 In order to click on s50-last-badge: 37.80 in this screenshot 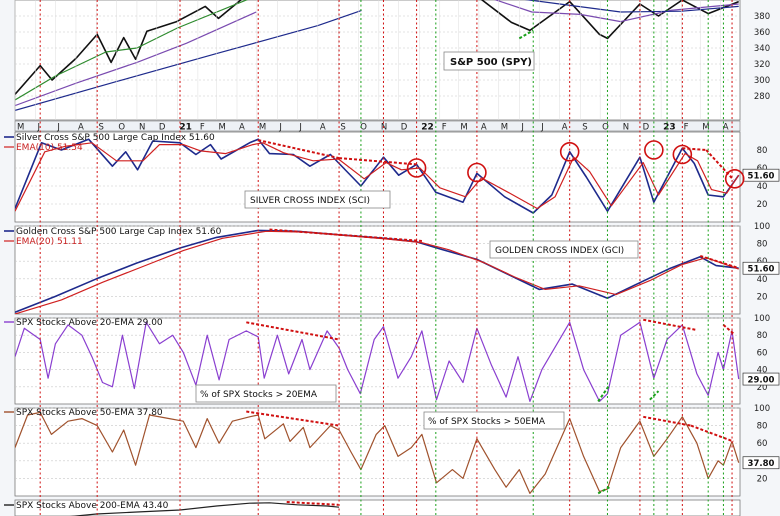, I will do `click(761, 464)`.